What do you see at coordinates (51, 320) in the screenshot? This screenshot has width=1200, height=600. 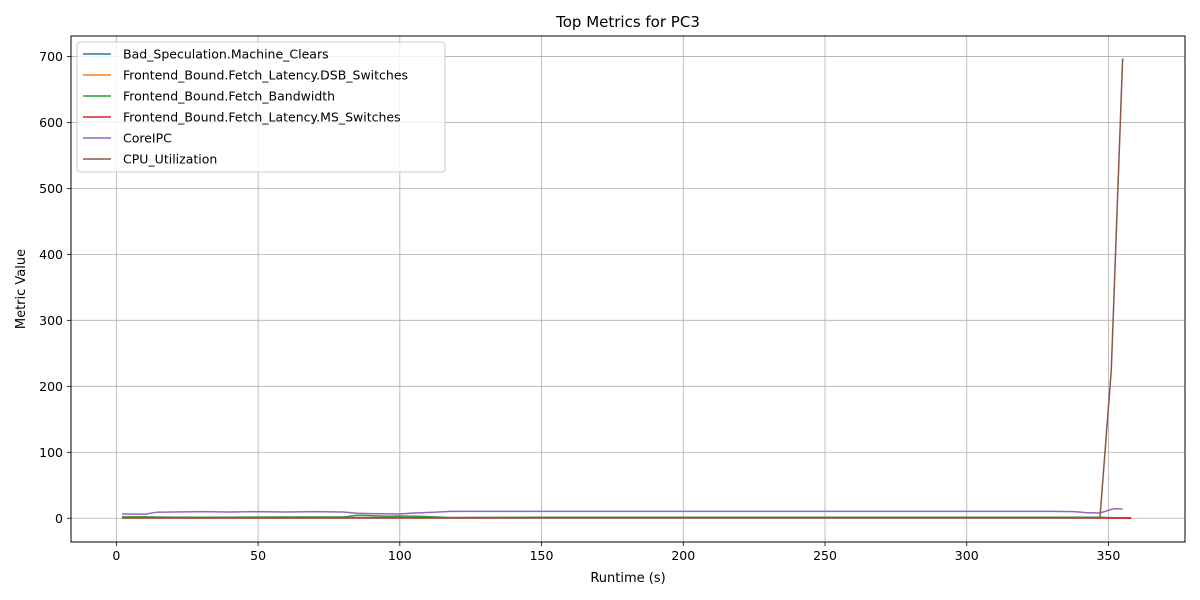 I see `y-tick-label: 300` at bounding box center [51, 320].